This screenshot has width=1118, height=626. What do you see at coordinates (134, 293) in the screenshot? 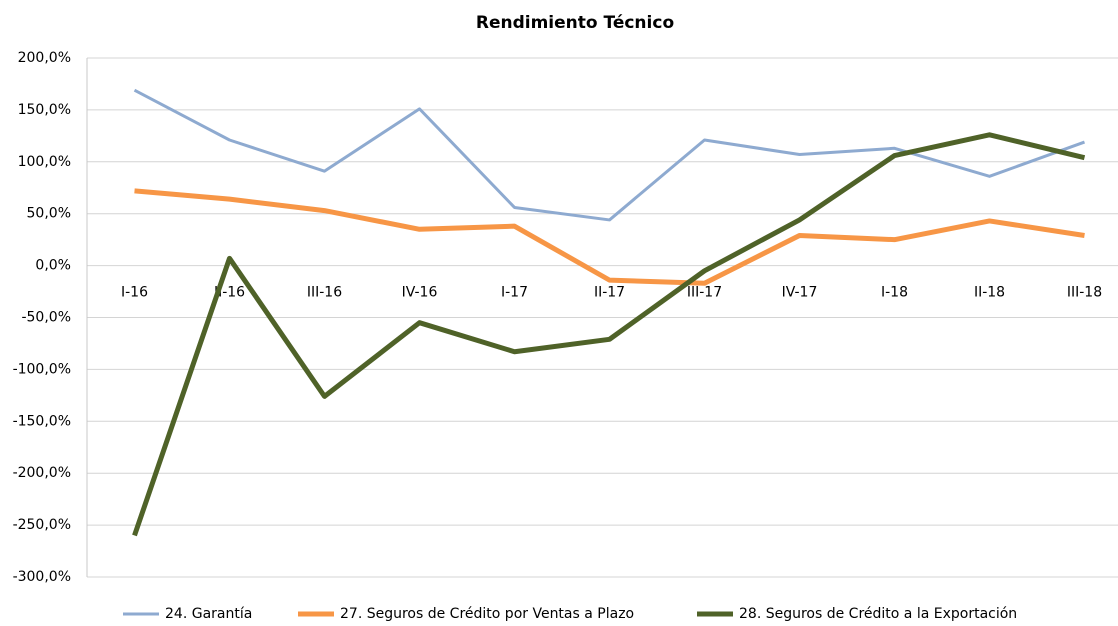
I see `x-tick-label: I-16` at bounding box center [134, 293].